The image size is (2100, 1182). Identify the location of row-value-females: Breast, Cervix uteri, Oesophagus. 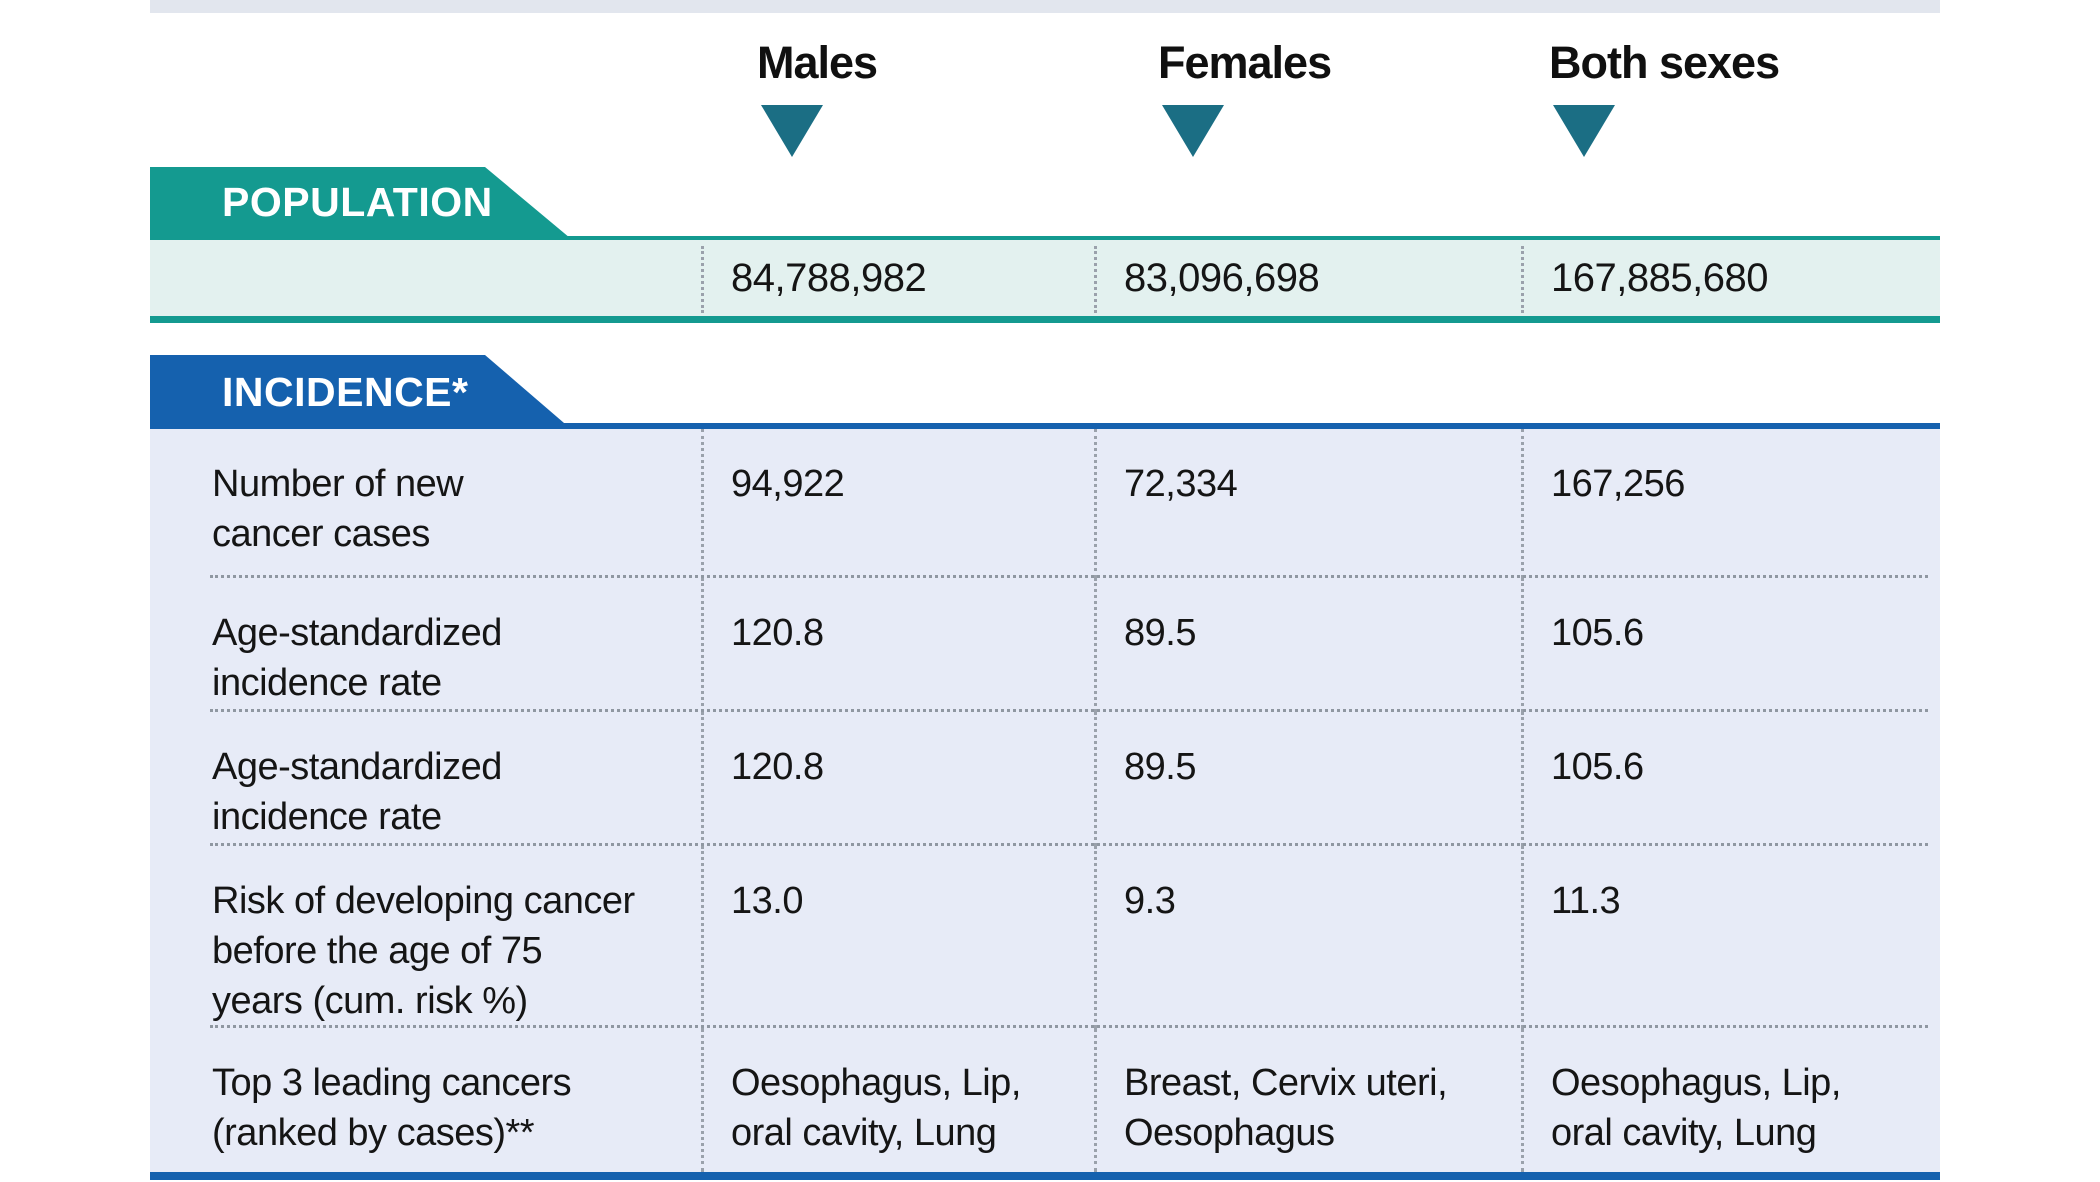
(1307, 1100).